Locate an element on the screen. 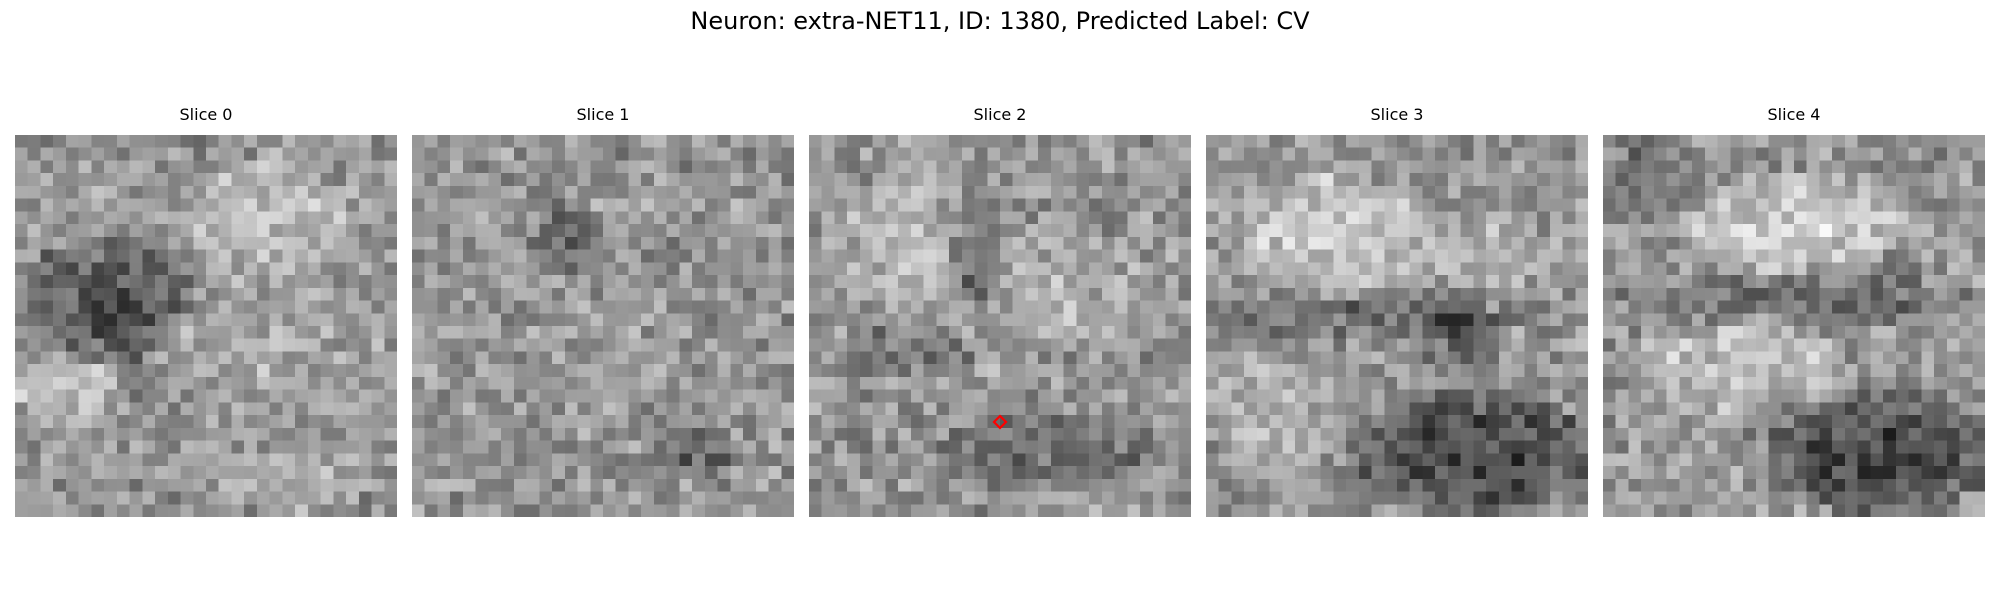 This screenshot has width=2000, height=600. slice-title-4: Slice 4 is located at coordinates (1794, 114).